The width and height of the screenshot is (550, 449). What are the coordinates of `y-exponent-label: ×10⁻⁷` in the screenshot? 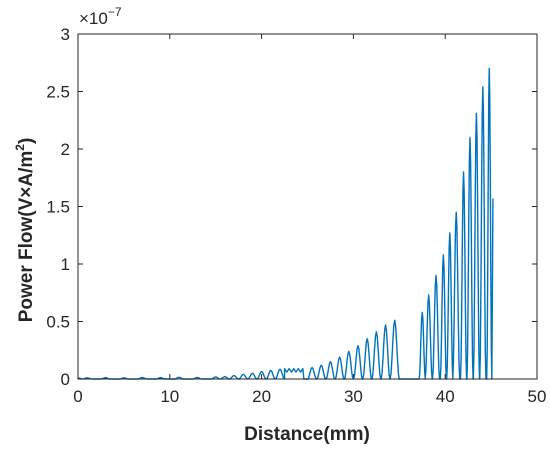 It's located at (100, 16).